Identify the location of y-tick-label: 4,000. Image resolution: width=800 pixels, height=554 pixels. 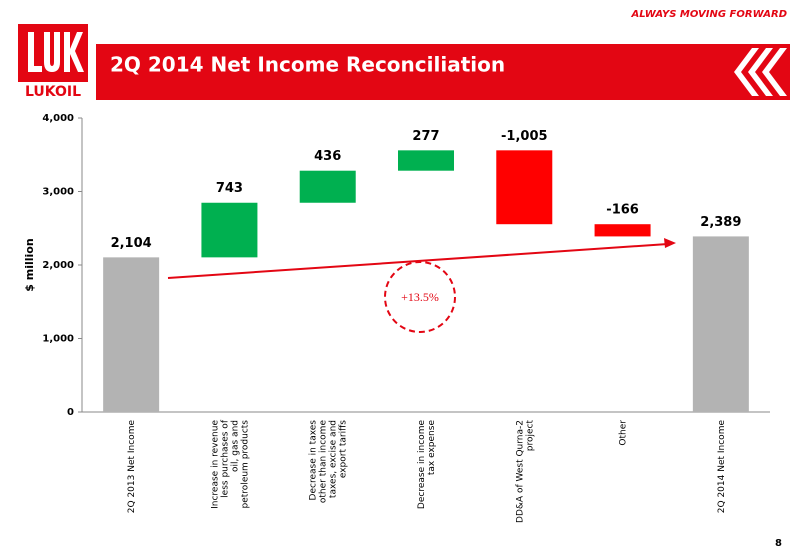
(58, 118).